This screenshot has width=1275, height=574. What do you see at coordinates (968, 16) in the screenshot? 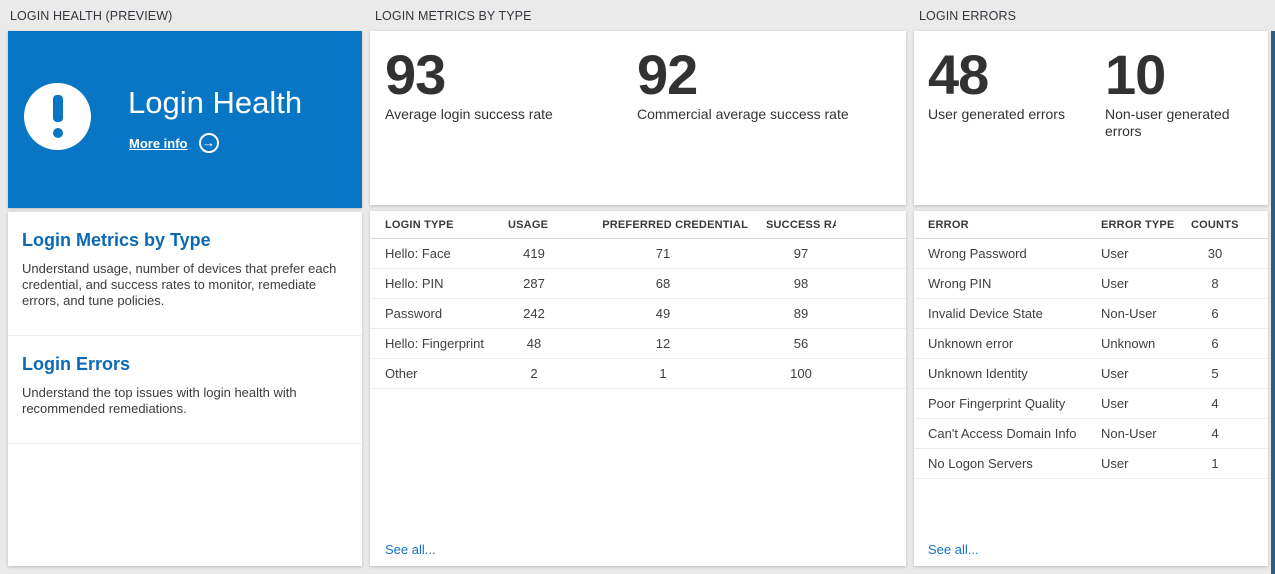
I see `section-header-login-errors: LOGIN ERRORS` at bounding box center [968, 16].